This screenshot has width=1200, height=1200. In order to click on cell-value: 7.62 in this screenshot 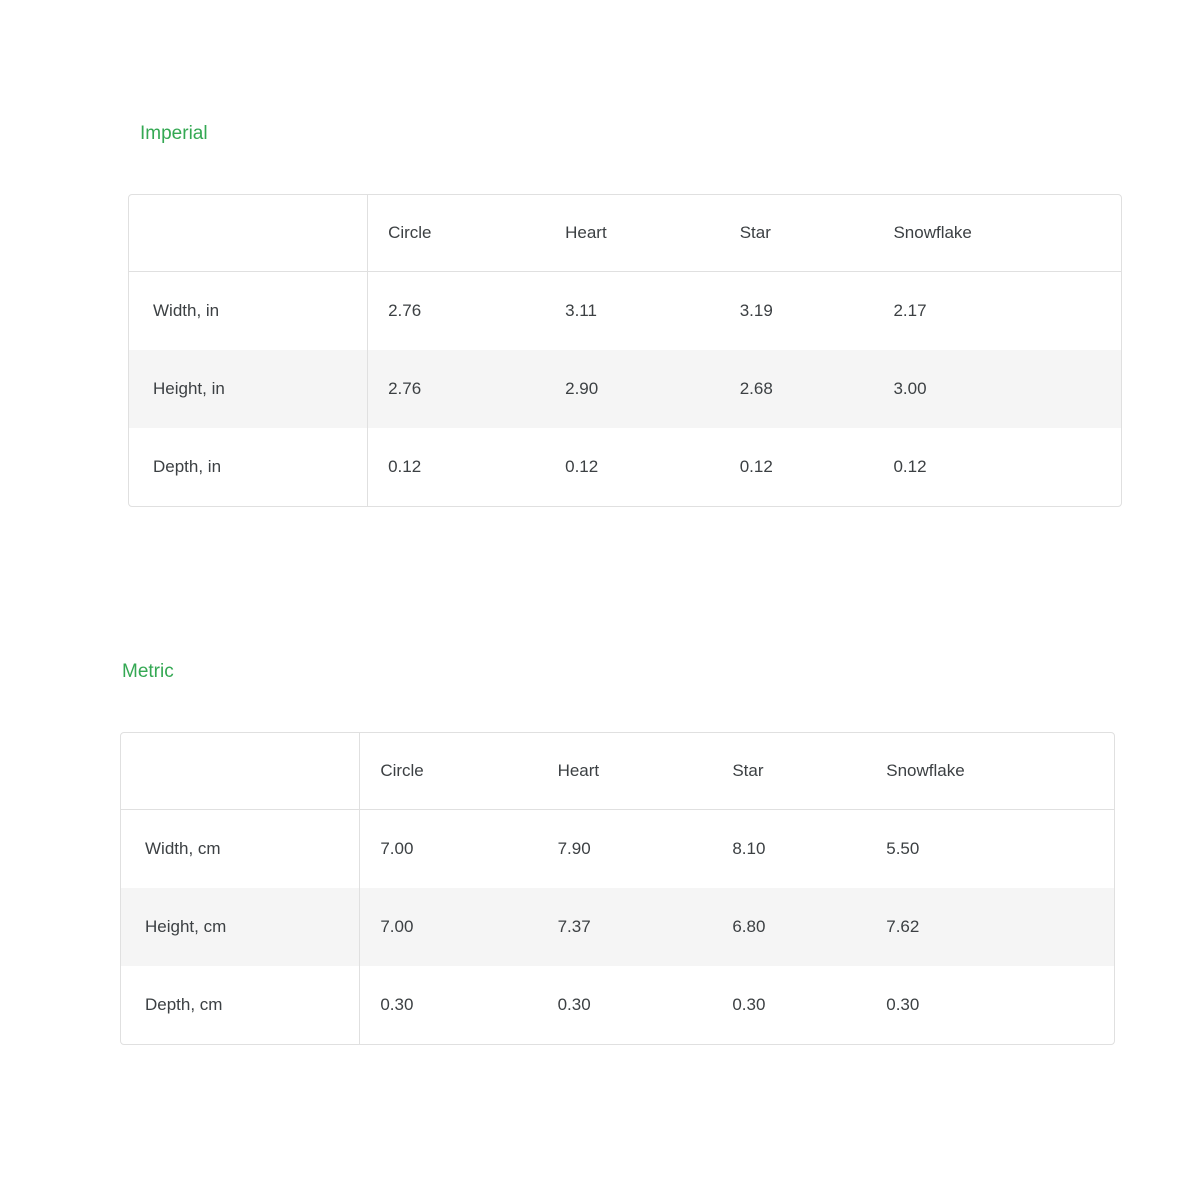, I will do `click(903, 926)`.